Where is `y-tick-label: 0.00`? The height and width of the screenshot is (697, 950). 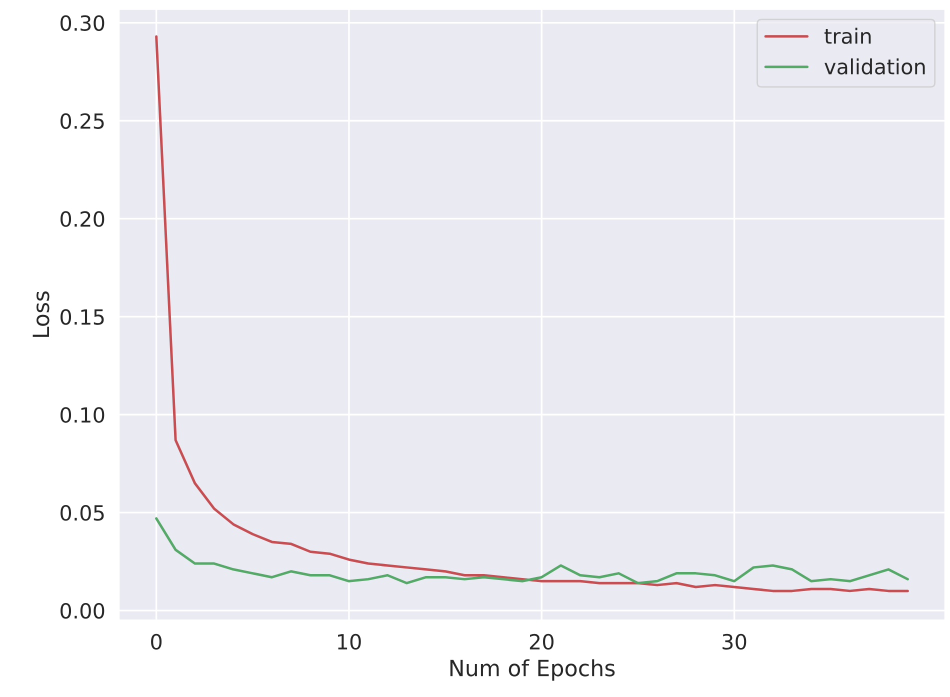
y-tick-label: 0.00 is located at coordinates (82, 610).